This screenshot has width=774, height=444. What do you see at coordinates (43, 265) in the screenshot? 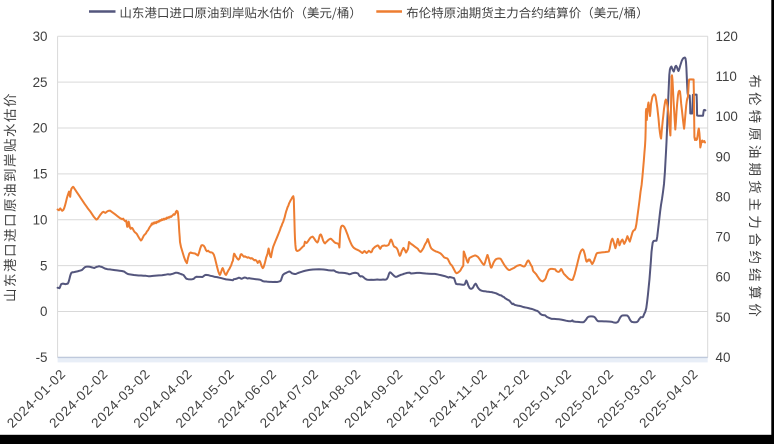
I see `svg-text: 5` at bounding box center [43, 265].